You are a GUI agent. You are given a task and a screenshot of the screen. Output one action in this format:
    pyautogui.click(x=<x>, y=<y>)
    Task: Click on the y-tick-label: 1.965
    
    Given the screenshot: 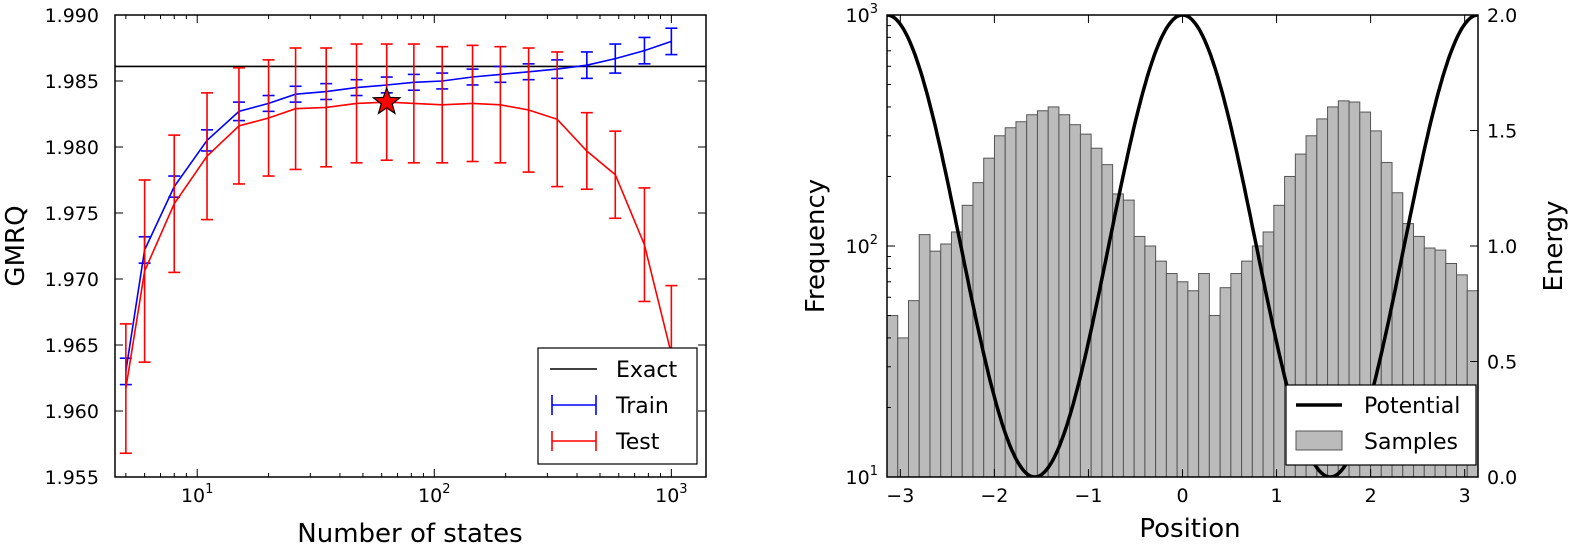 What is the action you would take?
    pyautogui.click(x=72, y=346)
    